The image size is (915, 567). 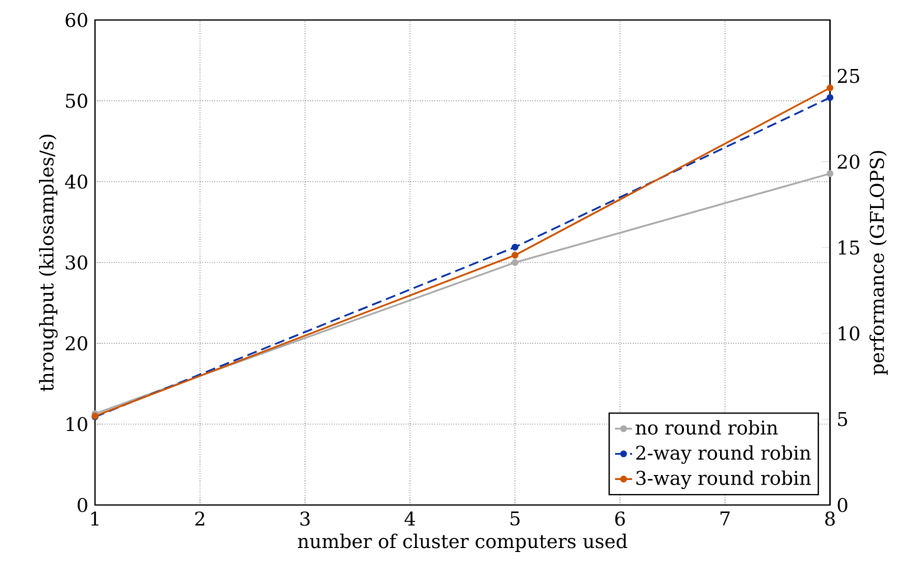 I want to click on y2-tick-label: 5, so click(x=843, y=419).